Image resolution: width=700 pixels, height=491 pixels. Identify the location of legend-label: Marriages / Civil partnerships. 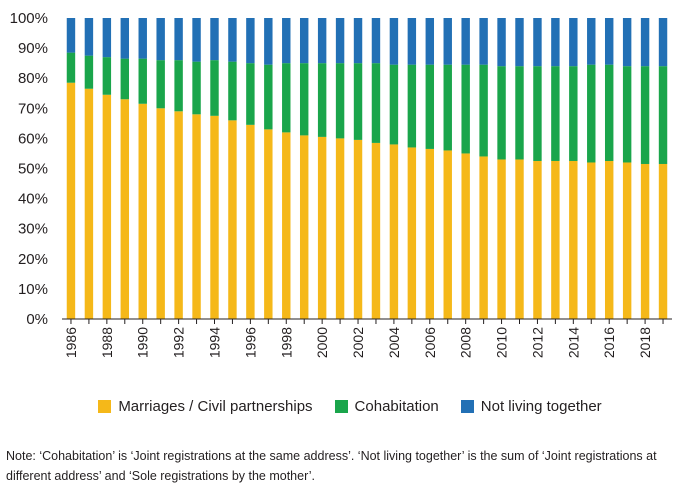
(215, 406).